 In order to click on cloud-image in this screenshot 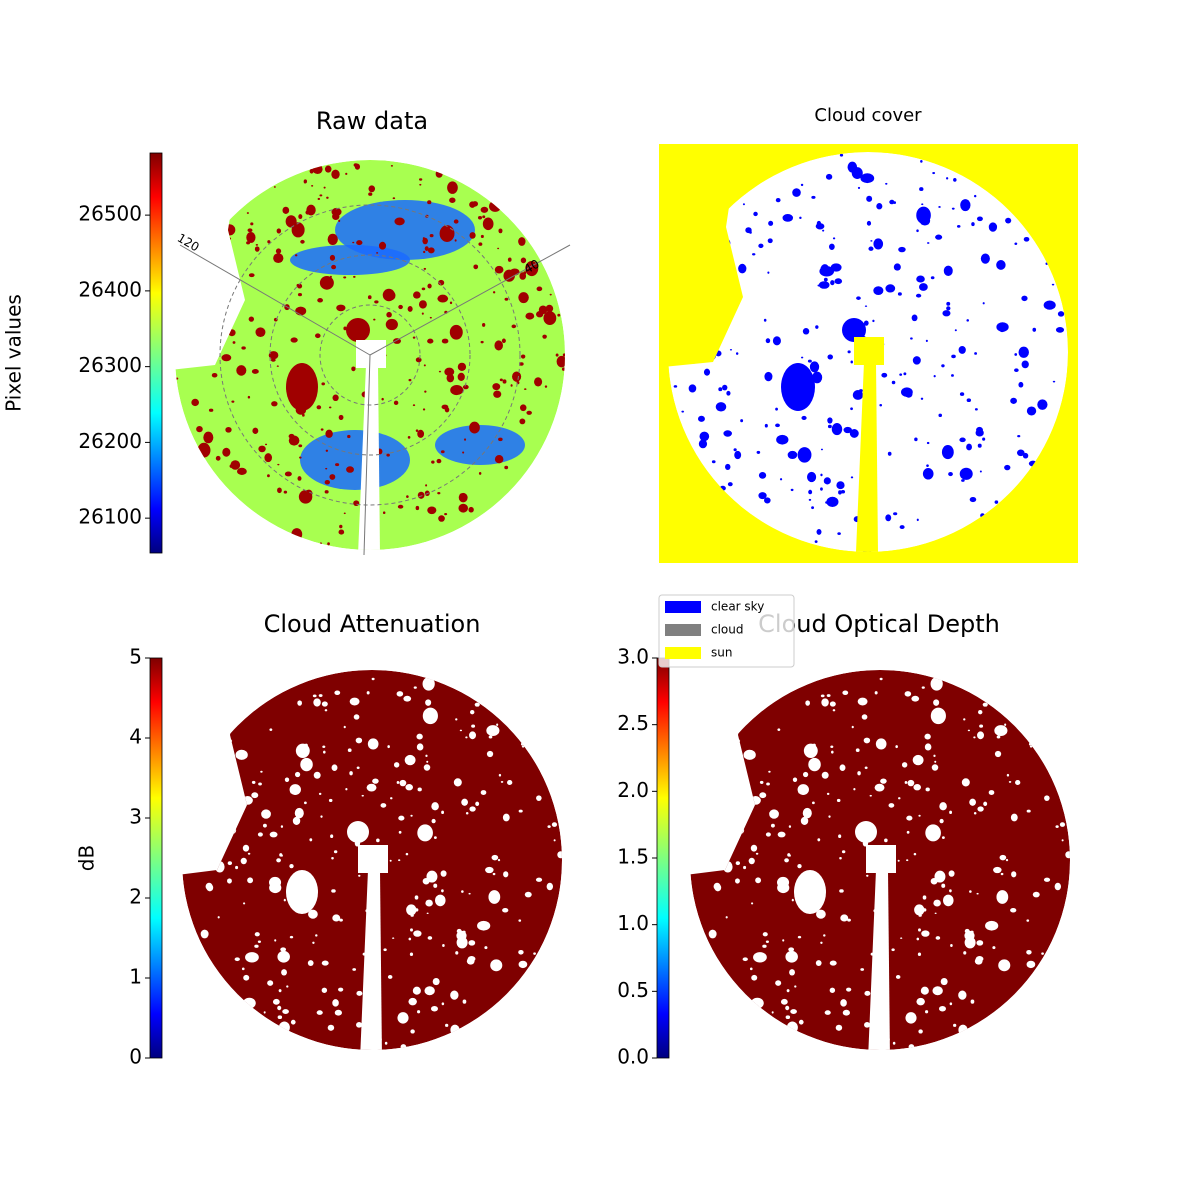, I will do `click(868, 352)`.